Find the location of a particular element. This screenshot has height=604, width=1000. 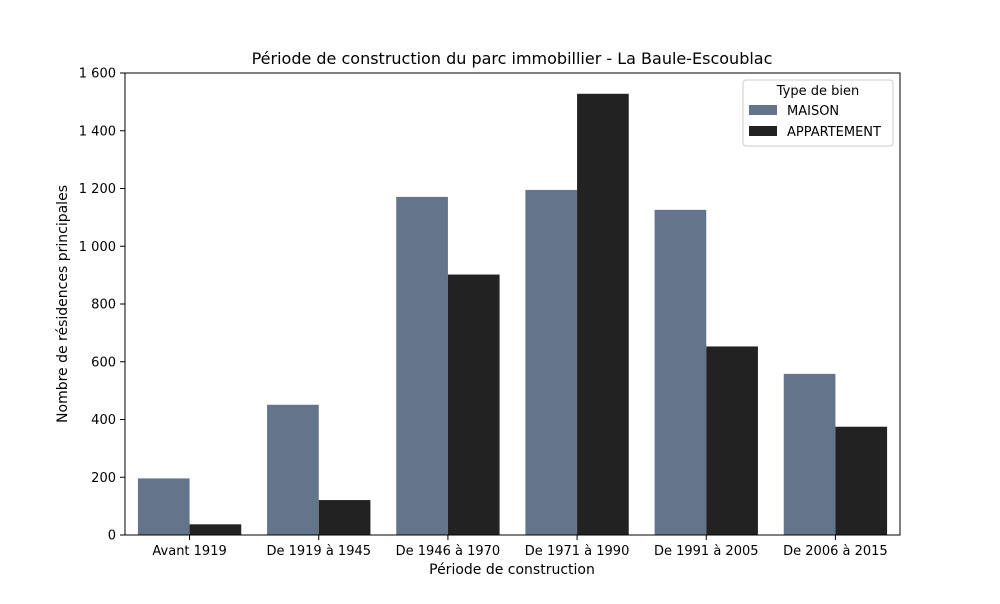

x-tick-label: De 1991 à 2005 is located at coordinates (706, 551).